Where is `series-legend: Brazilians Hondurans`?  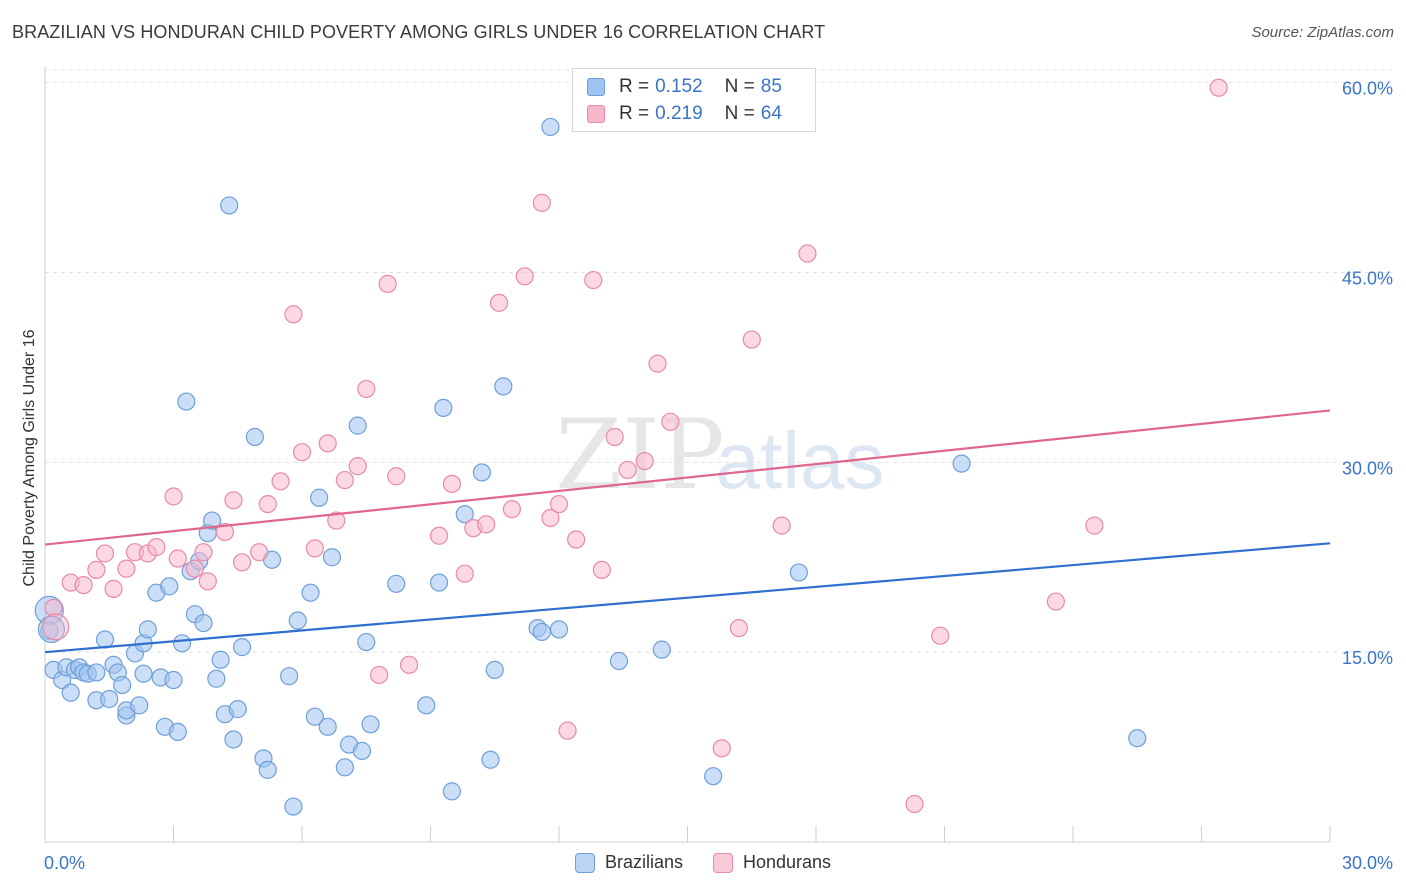 series-legend: Brazilians Hondurans is located at coordinates (703, 862).